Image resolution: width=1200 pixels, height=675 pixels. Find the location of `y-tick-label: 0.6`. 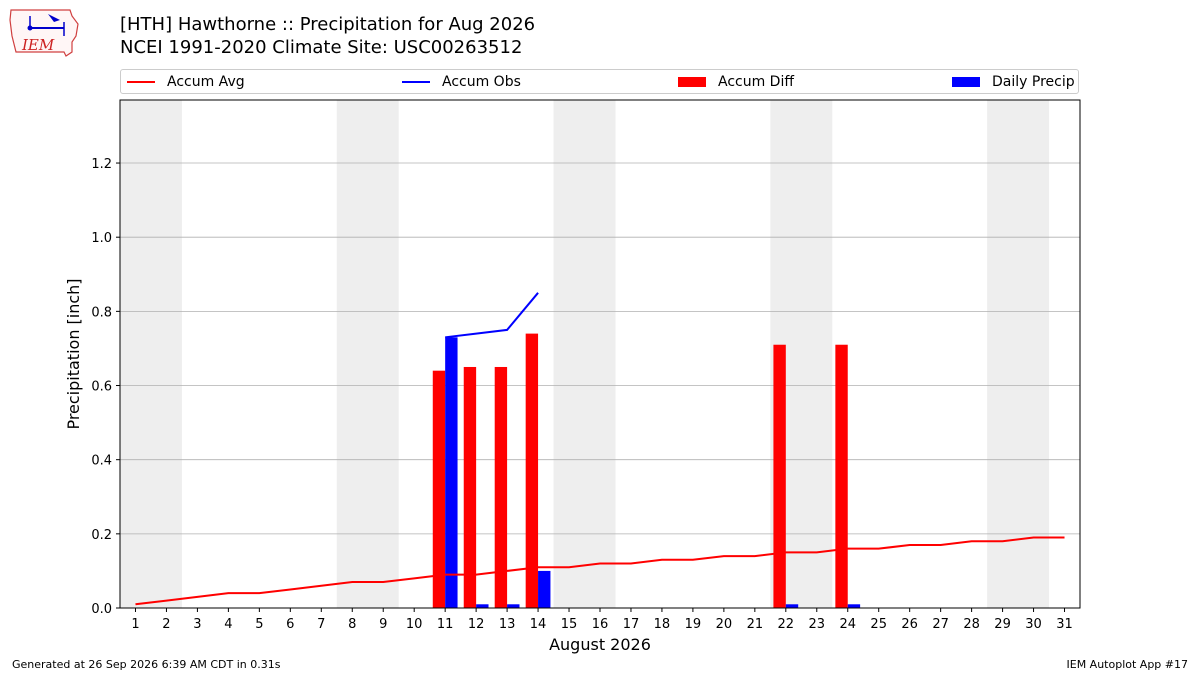

y-tick-label: 0.6 is located at coordinates (101, 387).